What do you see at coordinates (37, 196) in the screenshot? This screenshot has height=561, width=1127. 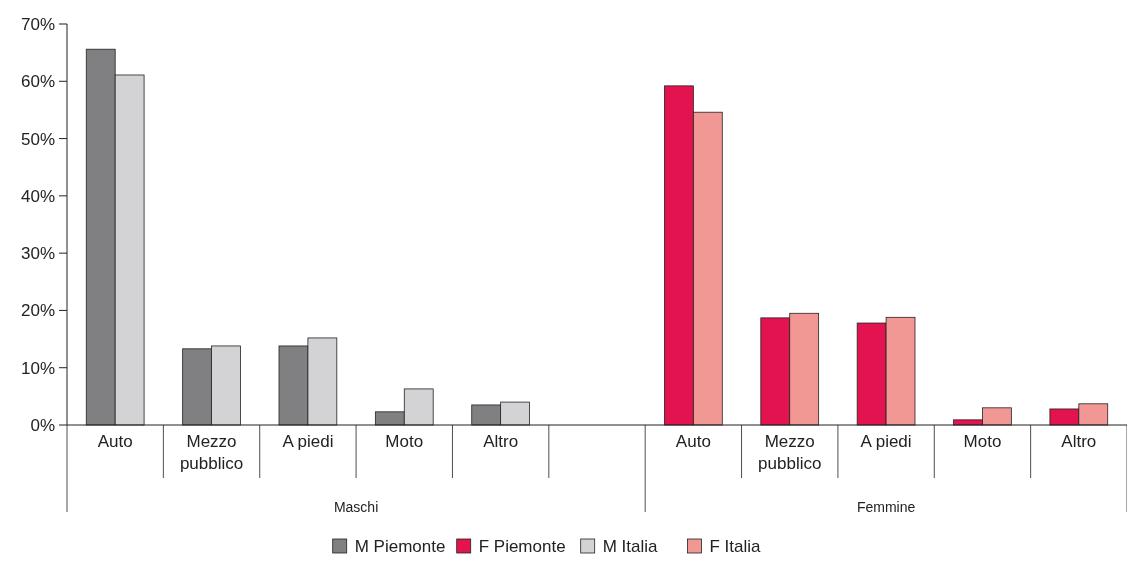 I see `y-tick-label: 40%` at bounding box center [37, 196].